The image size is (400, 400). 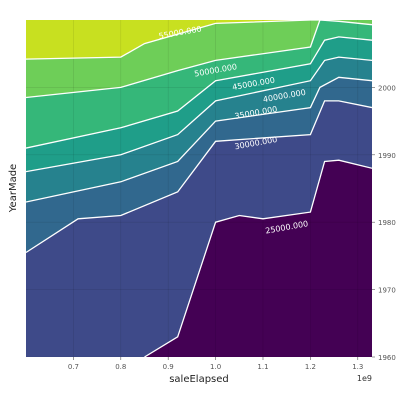 What do you see at coordinates (199, 379) in the screenshot?
I see `x-axis-label: saleElapsed` at bounding box center [199, 379].